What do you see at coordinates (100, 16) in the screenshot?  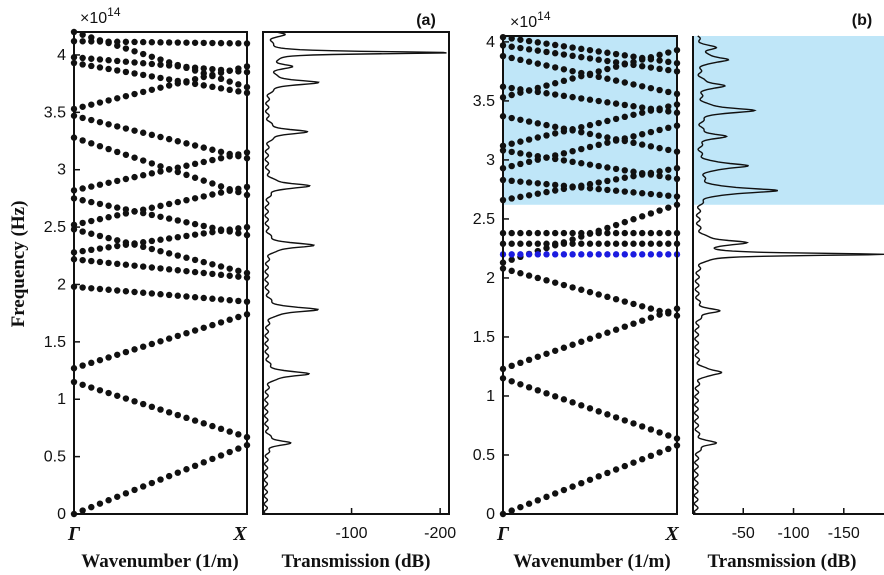 I see `multiplier-a: ×10¹⁴` at bounding box center [100, 16].